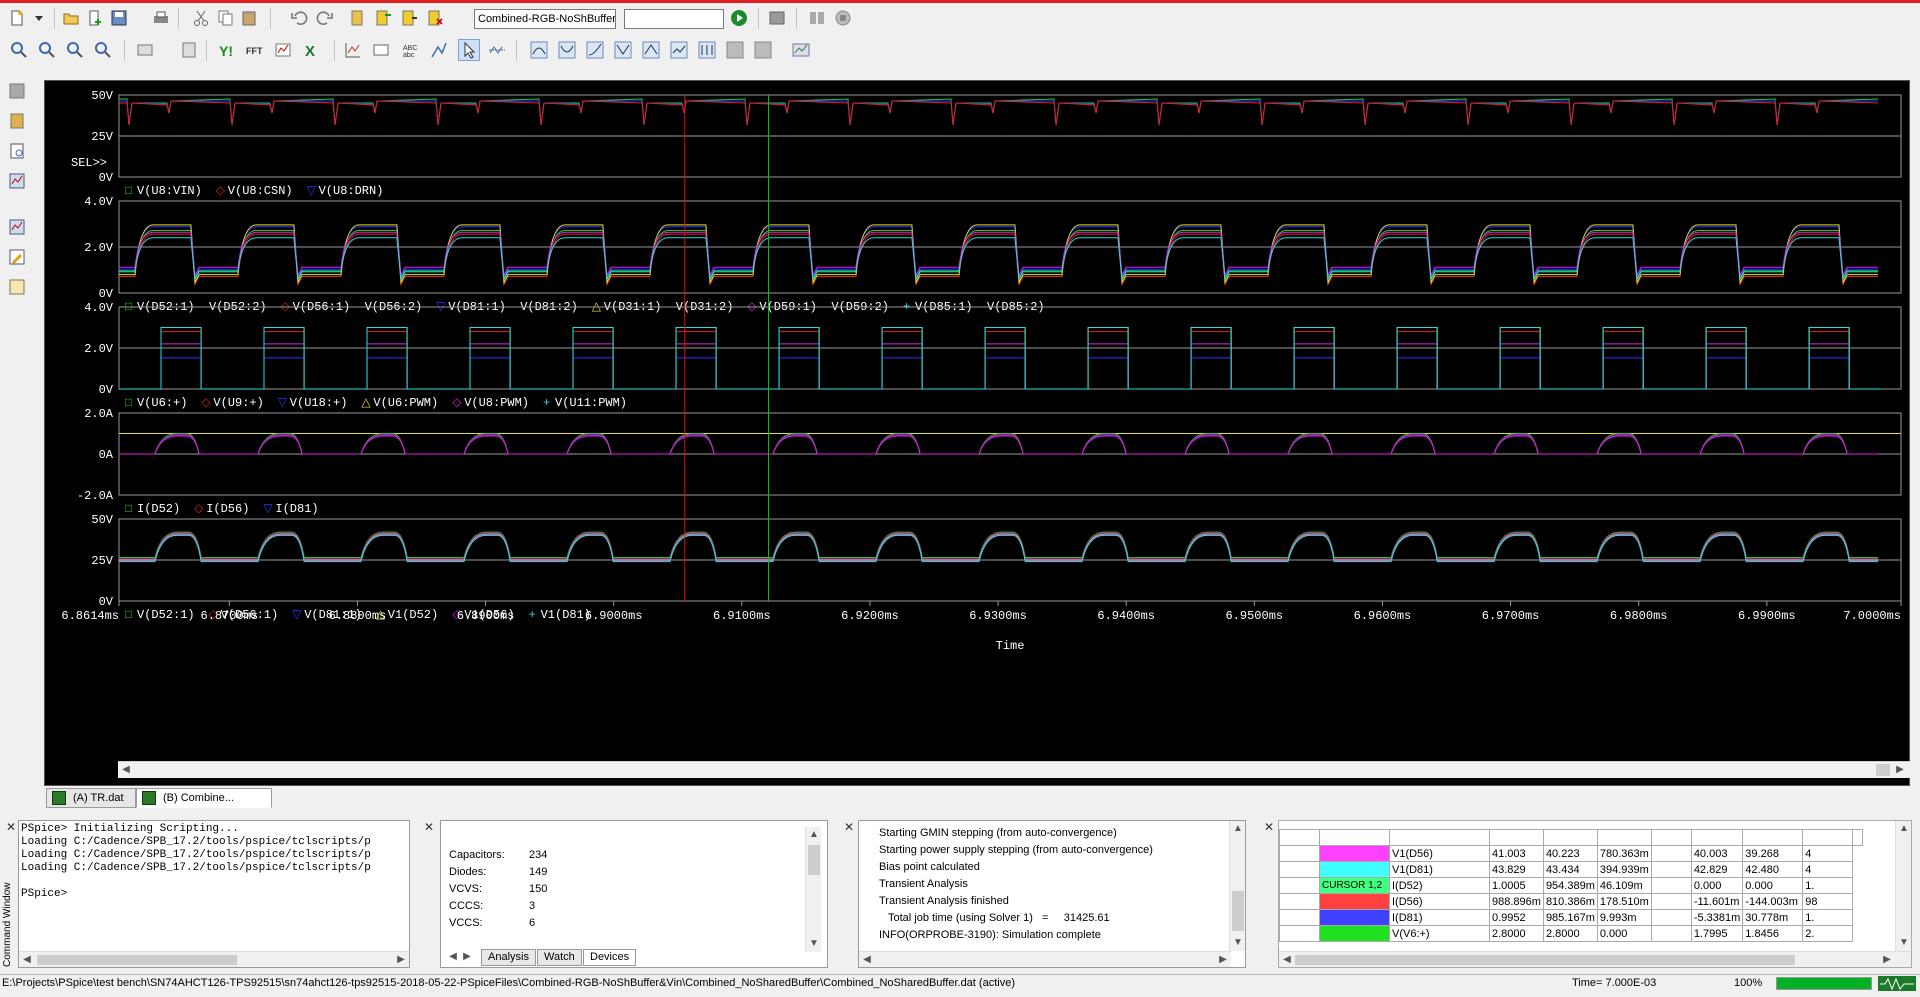 The width and height of the screenshot is (1920, 997). Describe the element at coordinates (1571, 853) in the screenshot. I see `probe-row: V1(D56) 41.003 40.223 780.363m 40.003 39.268 4` at that location.